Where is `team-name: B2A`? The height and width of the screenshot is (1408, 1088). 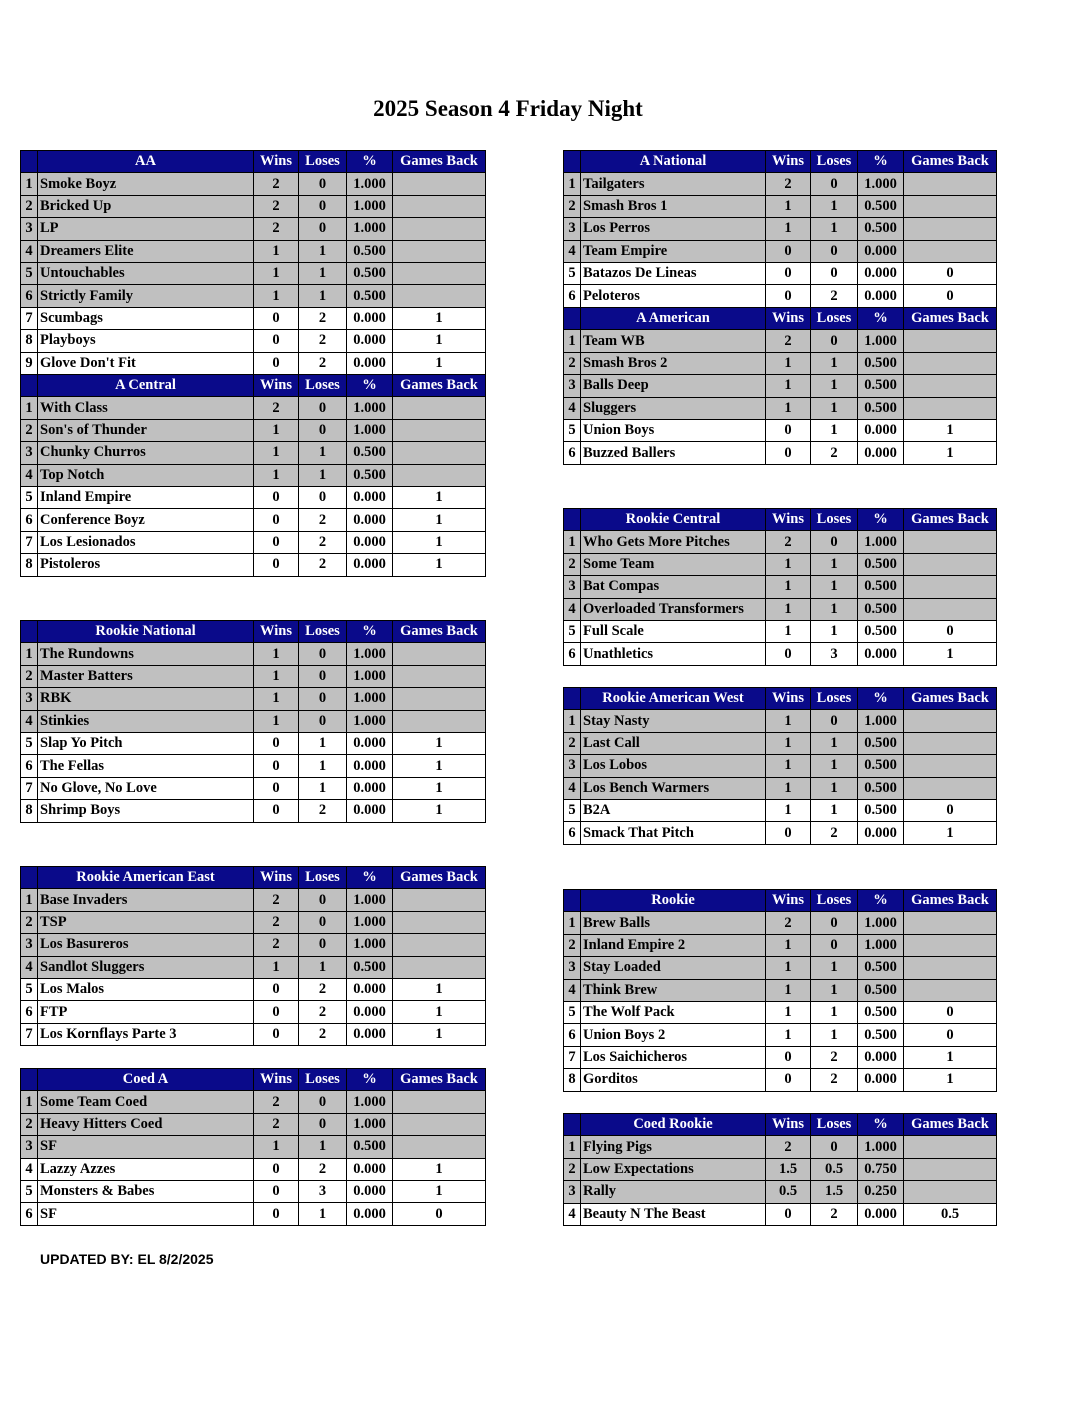
team-name: B2A is located at coordinates (673, 810).